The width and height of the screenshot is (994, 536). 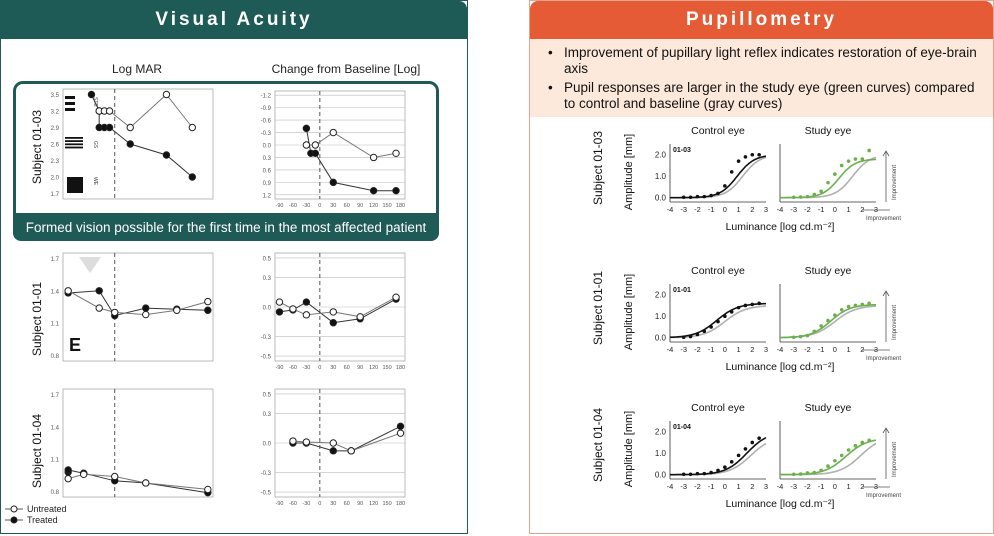 What do you see at coordinates (333, 206) in the screenshot?
I see `x-tick-label: 30` at bounding box center [333, 206].